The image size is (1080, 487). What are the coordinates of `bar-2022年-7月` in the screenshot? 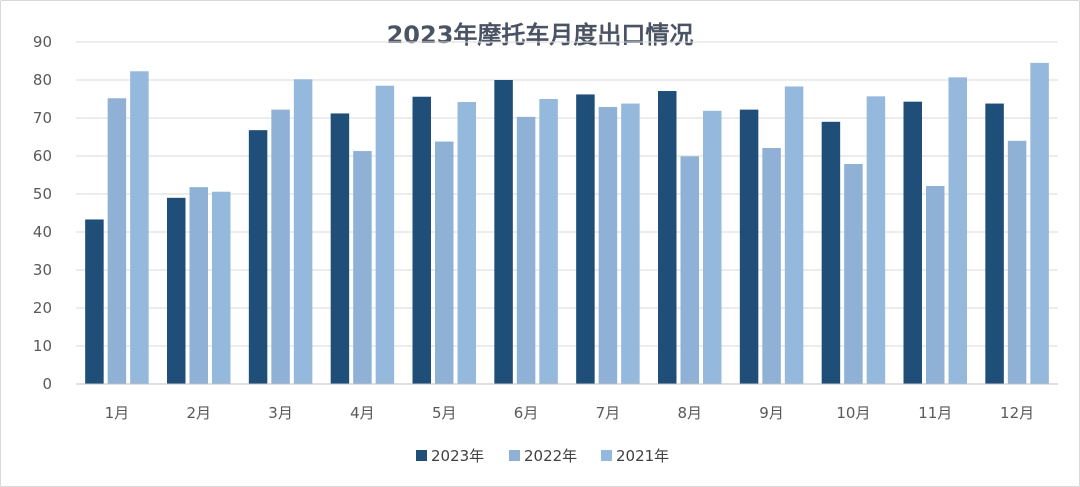 It's located at (608, 245).